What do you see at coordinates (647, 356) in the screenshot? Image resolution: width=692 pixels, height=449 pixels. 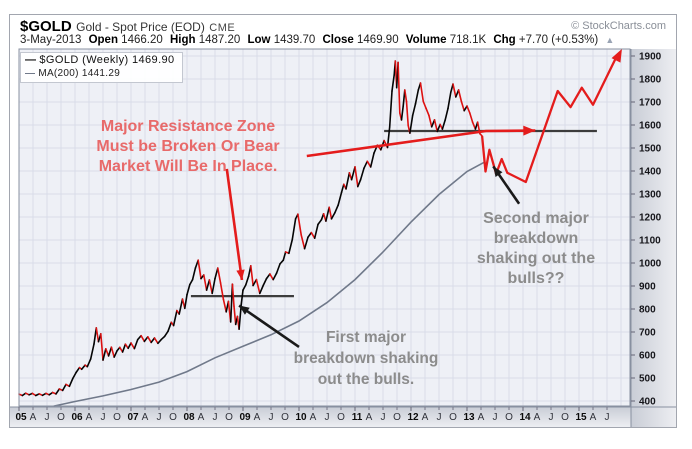 I see `svg-text: 600` at bounding box center [647, 356].